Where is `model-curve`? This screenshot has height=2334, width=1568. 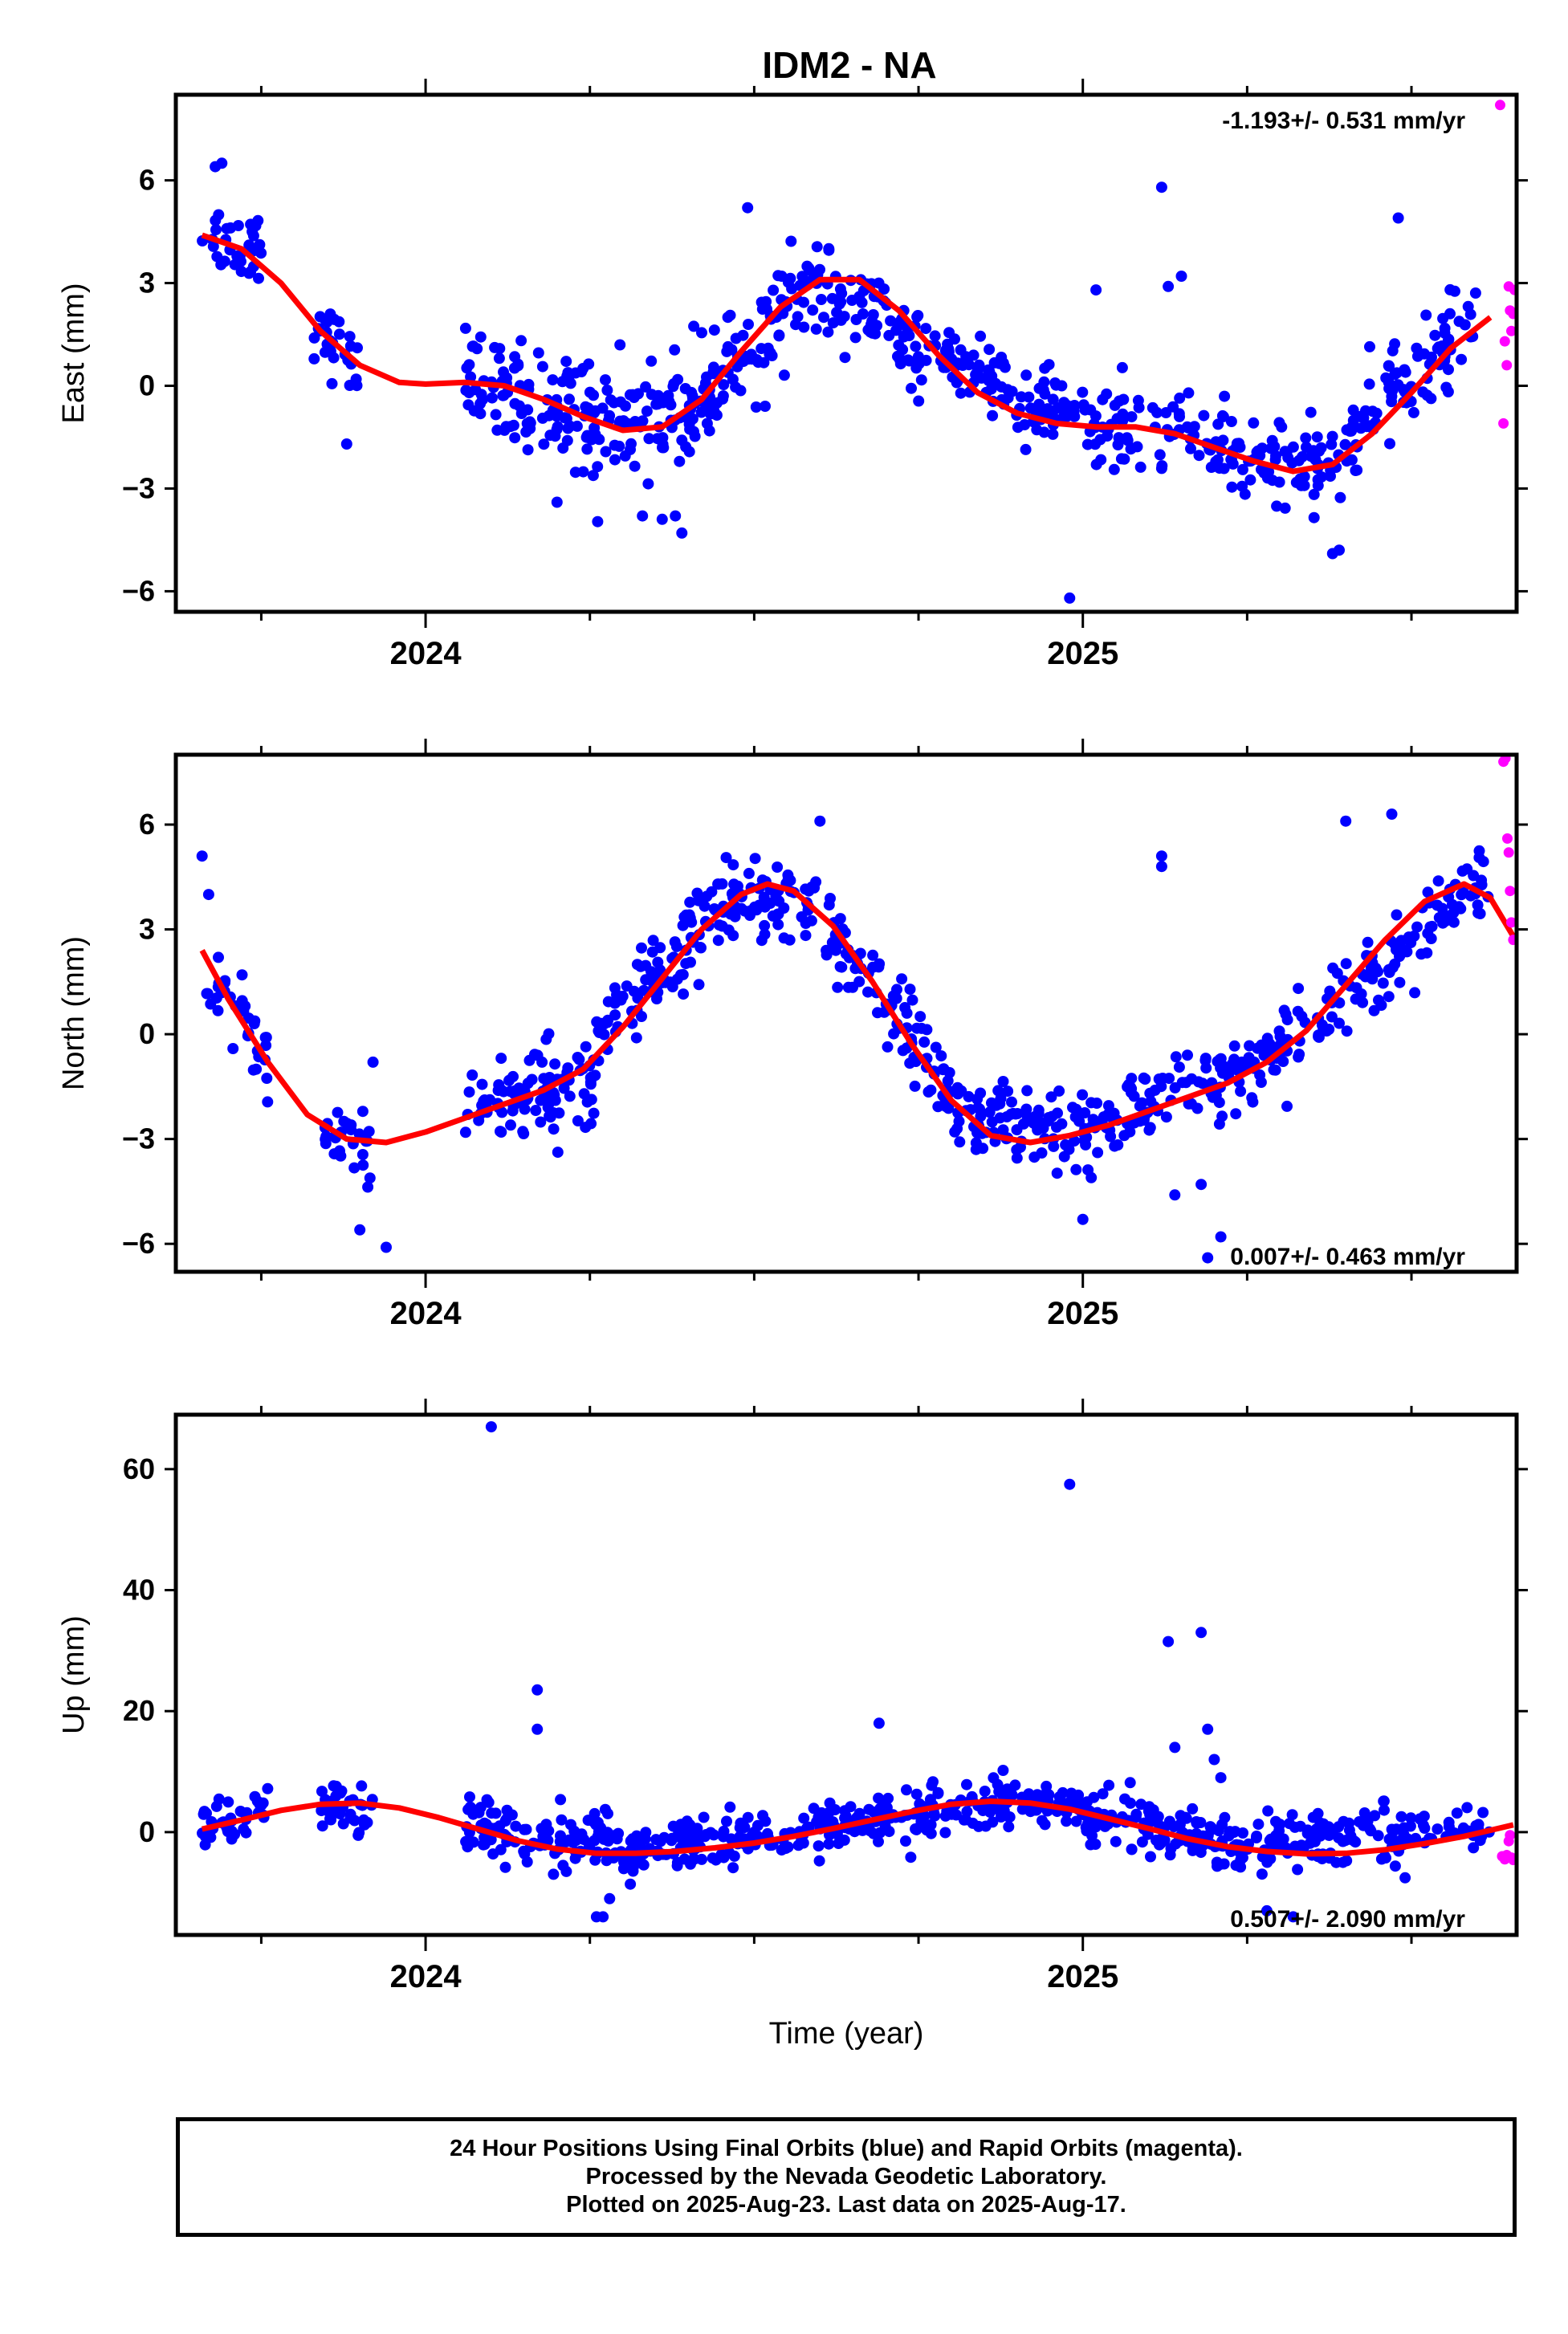 model-curve is located at coordinates (857, 1013).